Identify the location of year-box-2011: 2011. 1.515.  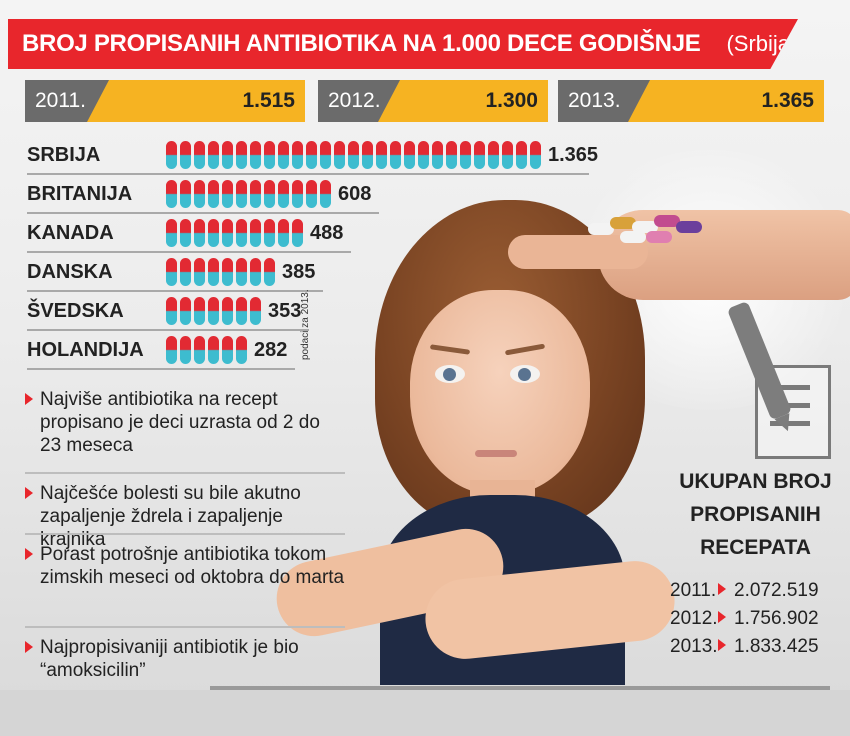
(165, 101).